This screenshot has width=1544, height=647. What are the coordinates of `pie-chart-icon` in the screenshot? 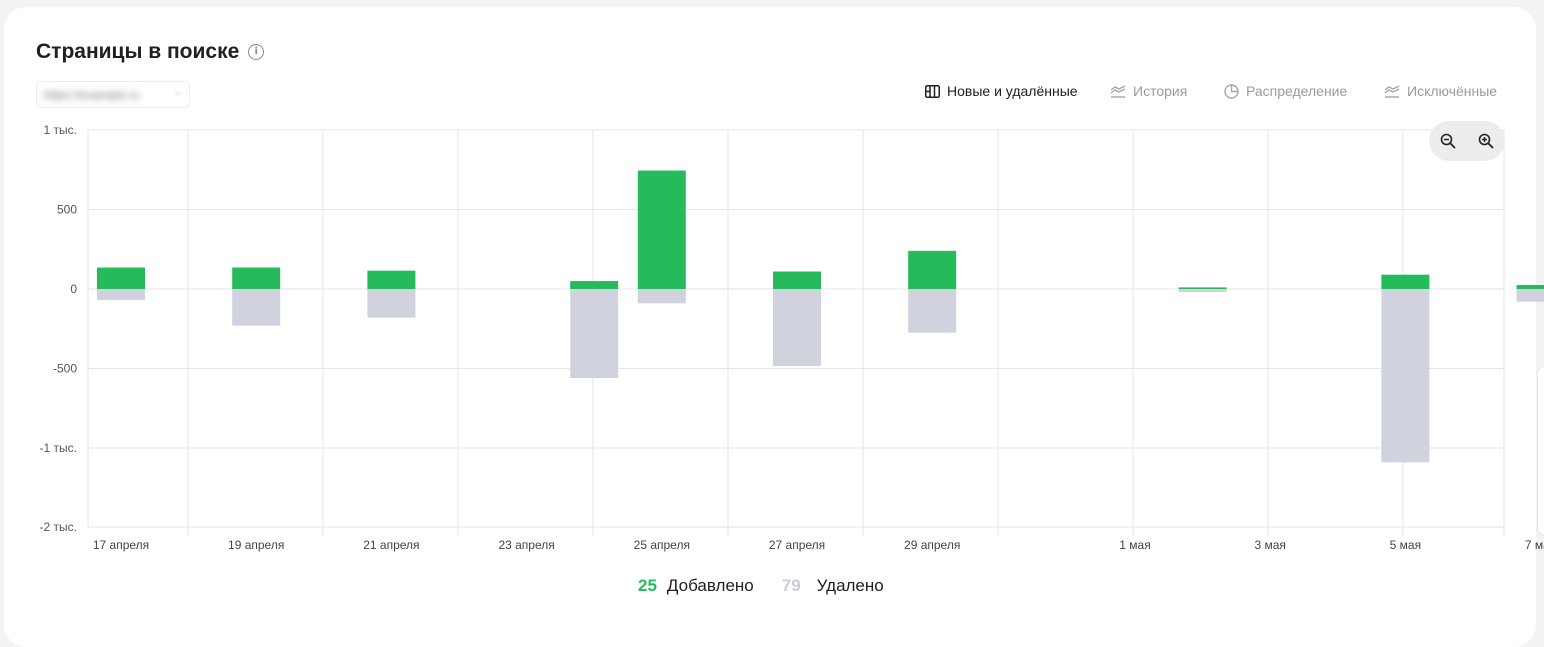 It's located at (1231, 91).